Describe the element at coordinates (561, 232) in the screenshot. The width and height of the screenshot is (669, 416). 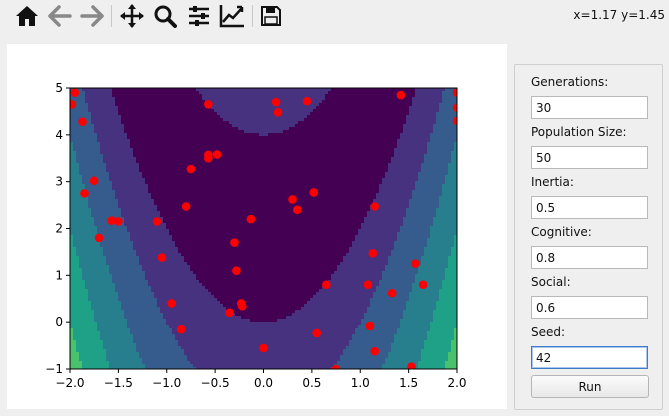
I see `cognitive-label: Cognitive:` at that location.